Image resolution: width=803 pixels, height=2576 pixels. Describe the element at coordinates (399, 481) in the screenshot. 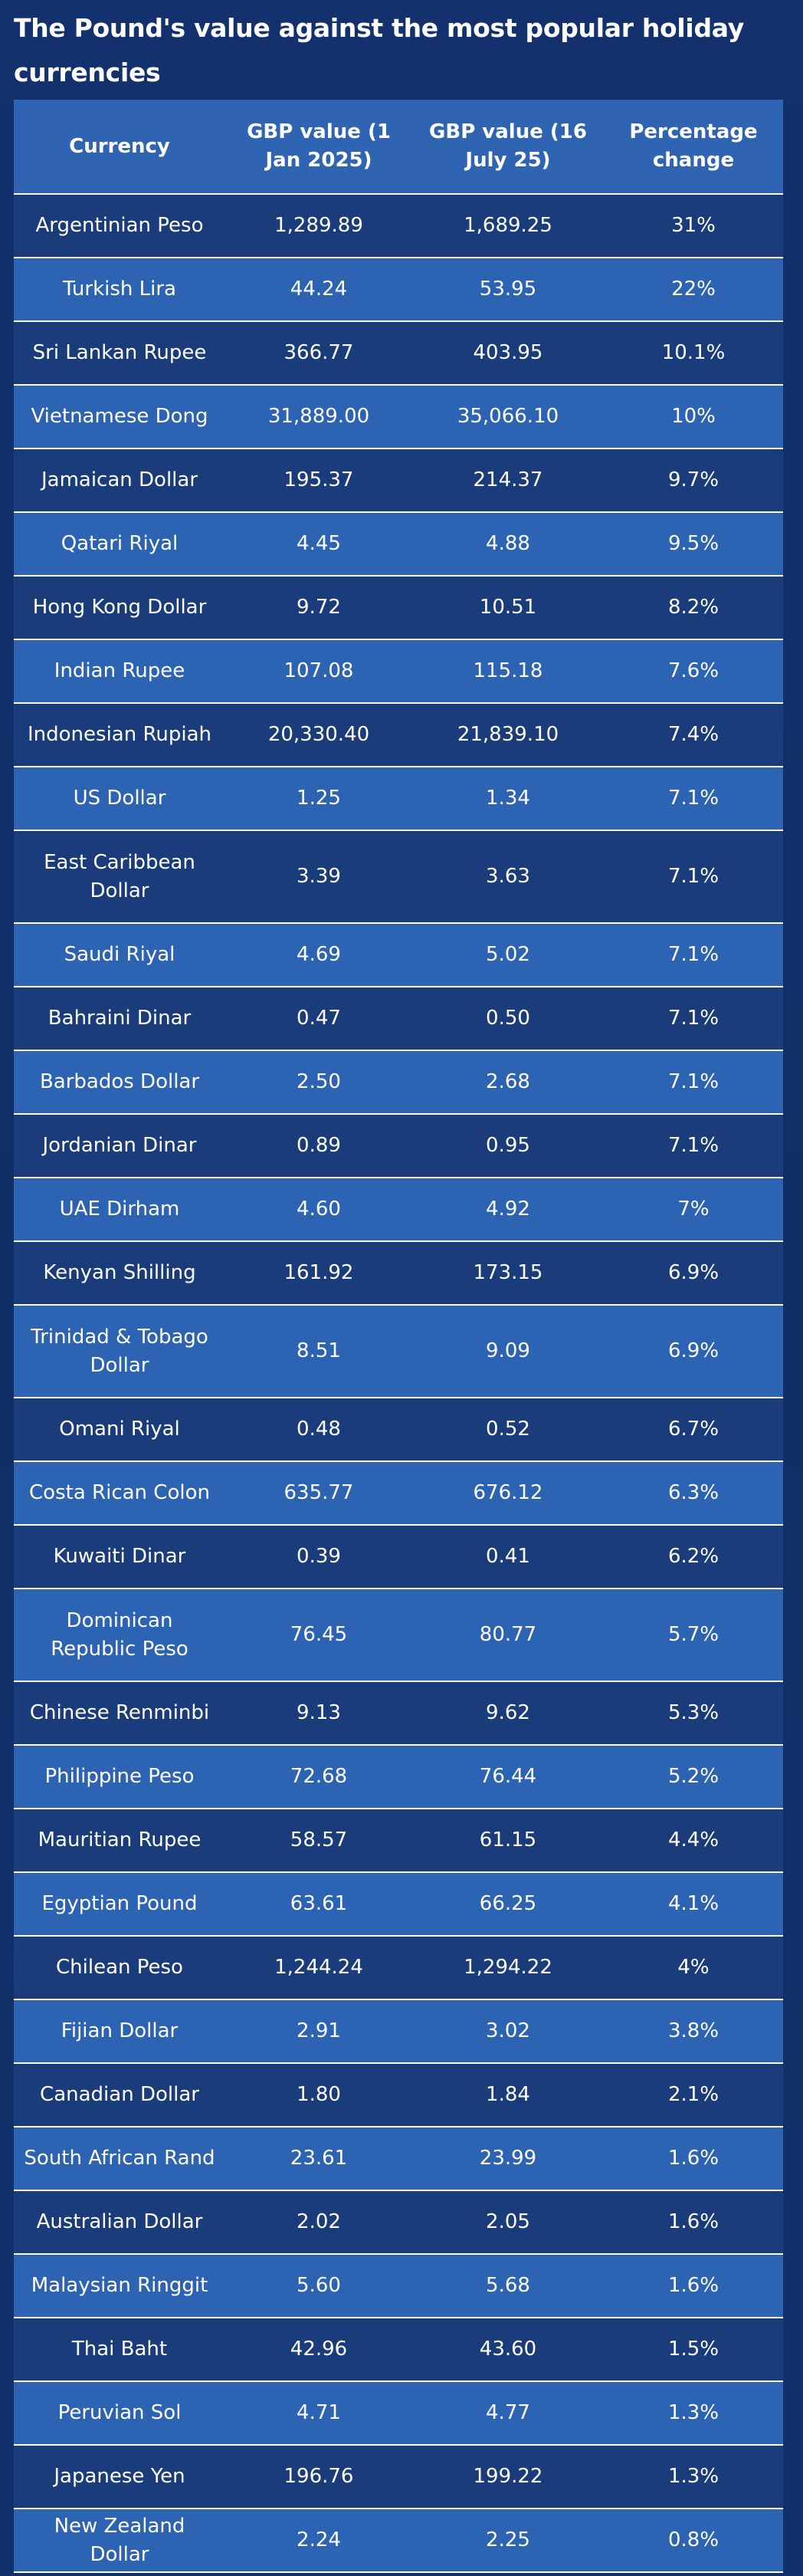

I see `table-row: Jamaican Dollar 195.37 214.37 9.7%` at that location.